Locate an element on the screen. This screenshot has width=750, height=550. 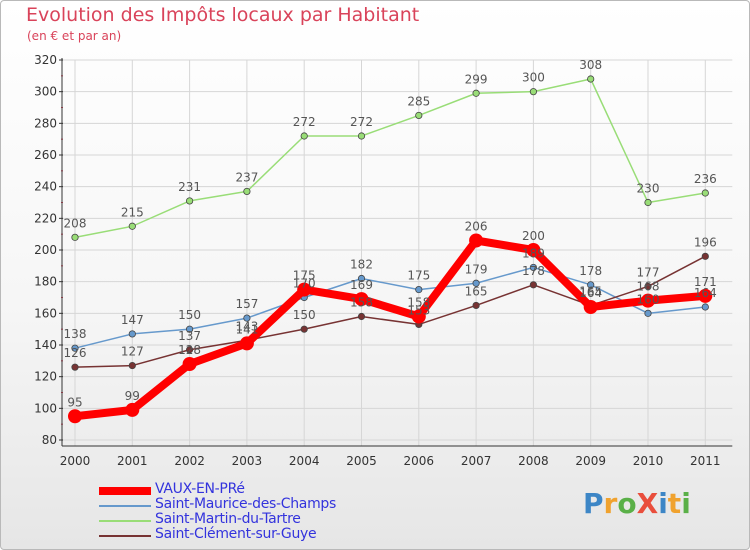
y-tick-label: 260 is located at coordinates (45, 155).